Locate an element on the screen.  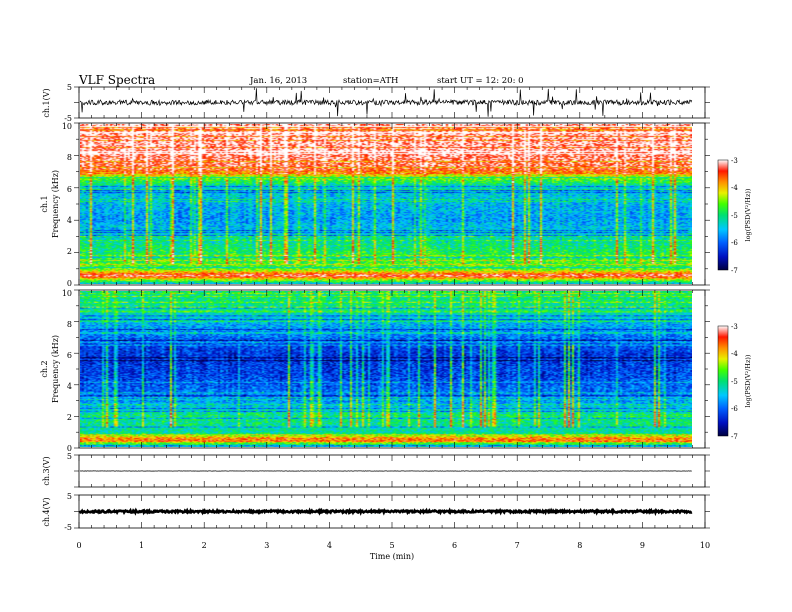
station-label: station=ATH is located at coordinates (370, 81).